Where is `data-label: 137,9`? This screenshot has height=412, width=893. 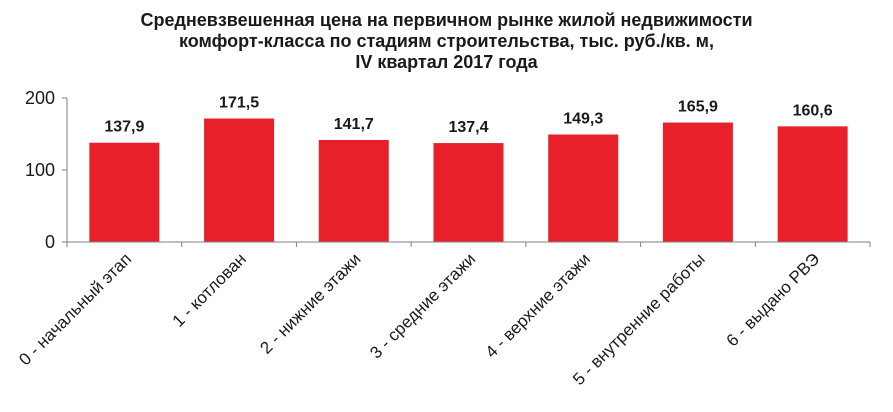
data-label: 137,9 is located at coordinates (124, 127).